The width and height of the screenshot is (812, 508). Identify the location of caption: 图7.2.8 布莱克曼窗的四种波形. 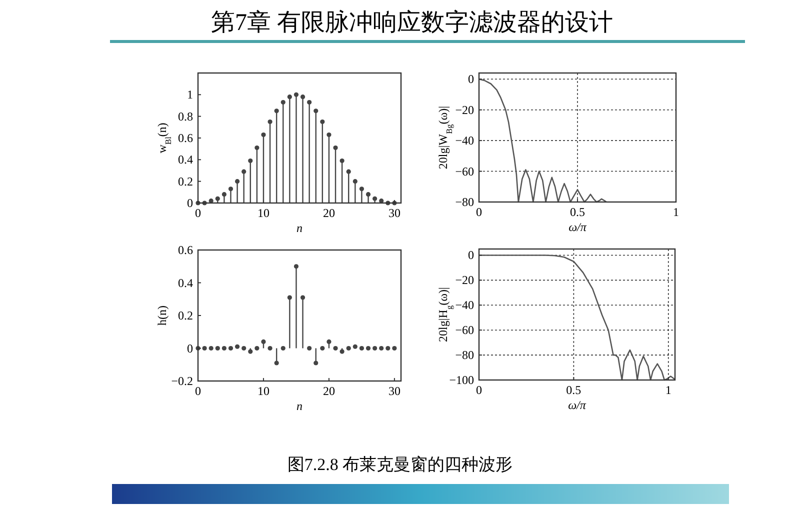
(400, 464).